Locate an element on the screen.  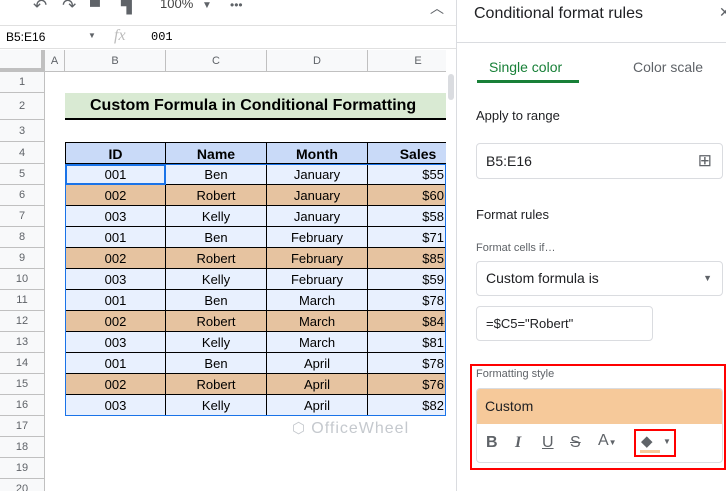
row-header-2: 2 is located at coordinates (22, 106).